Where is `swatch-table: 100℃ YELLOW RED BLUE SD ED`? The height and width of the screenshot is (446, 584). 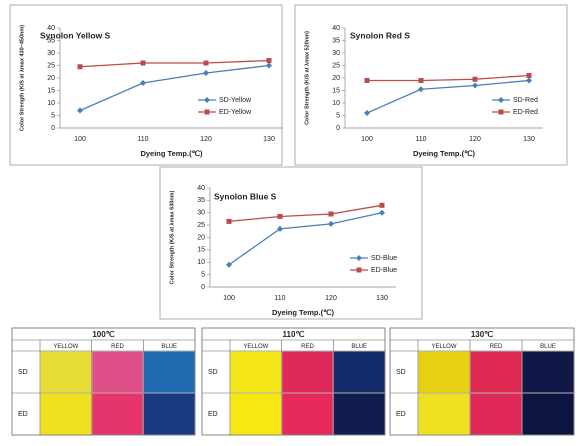
swatch-table: 100℃ YELLOW RED BLUE SD ED is located at coordinates (103, 381).